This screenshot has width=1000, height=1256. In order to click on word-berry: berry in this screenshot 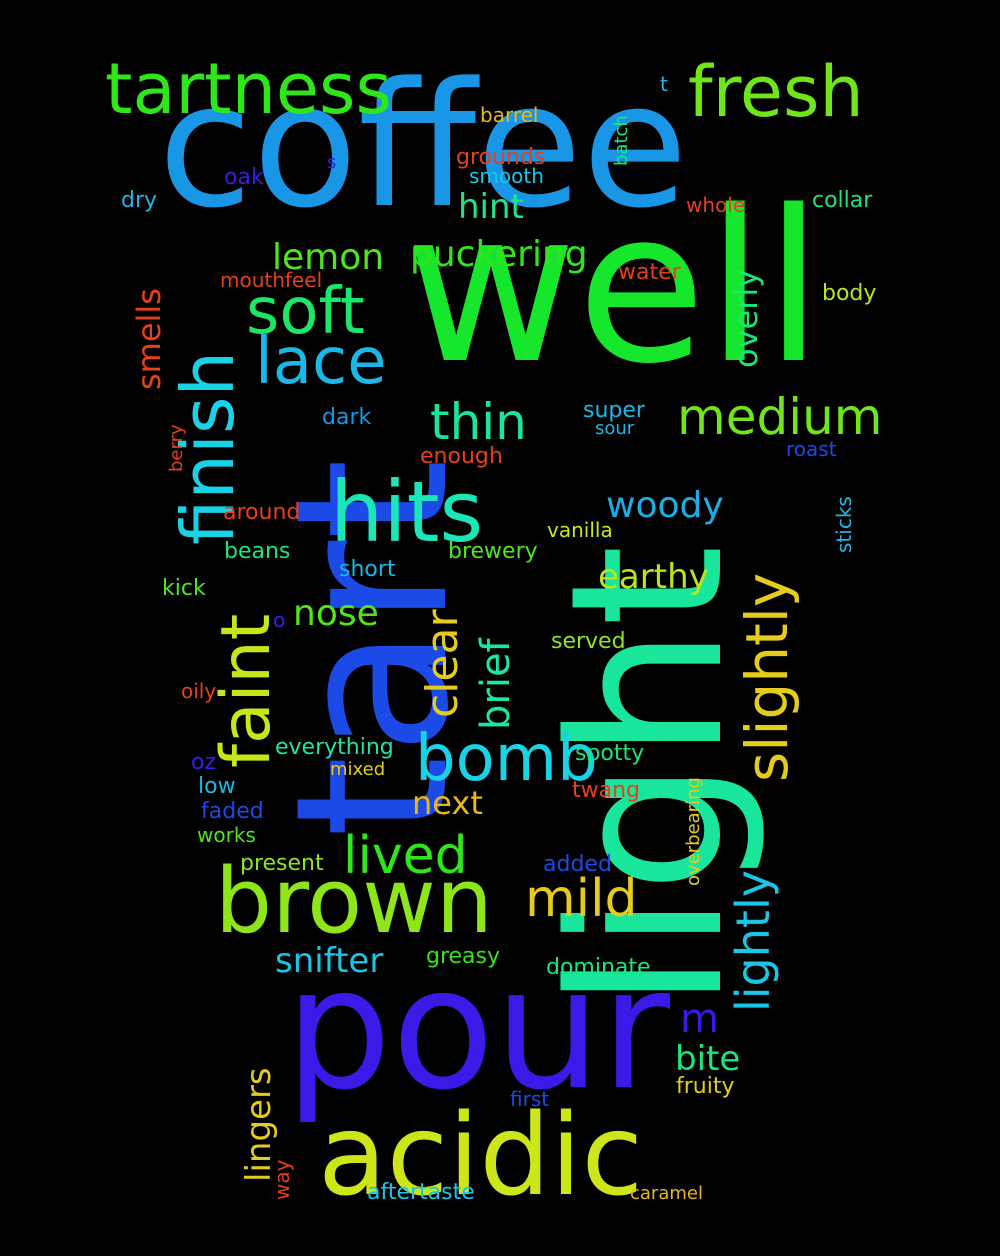, I will do `click(176, 448)`.